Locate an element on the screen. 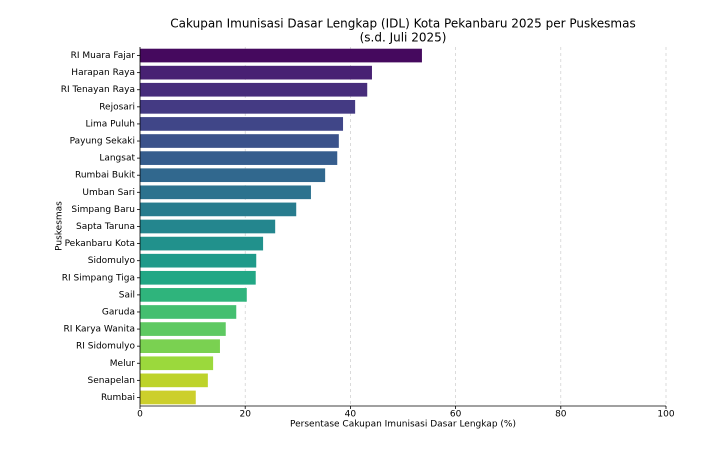 Image resolution: width=728 pixels, height=454 pixels. y-tick-label: RI Simpang Tiga is located at coordinates (98, 278).